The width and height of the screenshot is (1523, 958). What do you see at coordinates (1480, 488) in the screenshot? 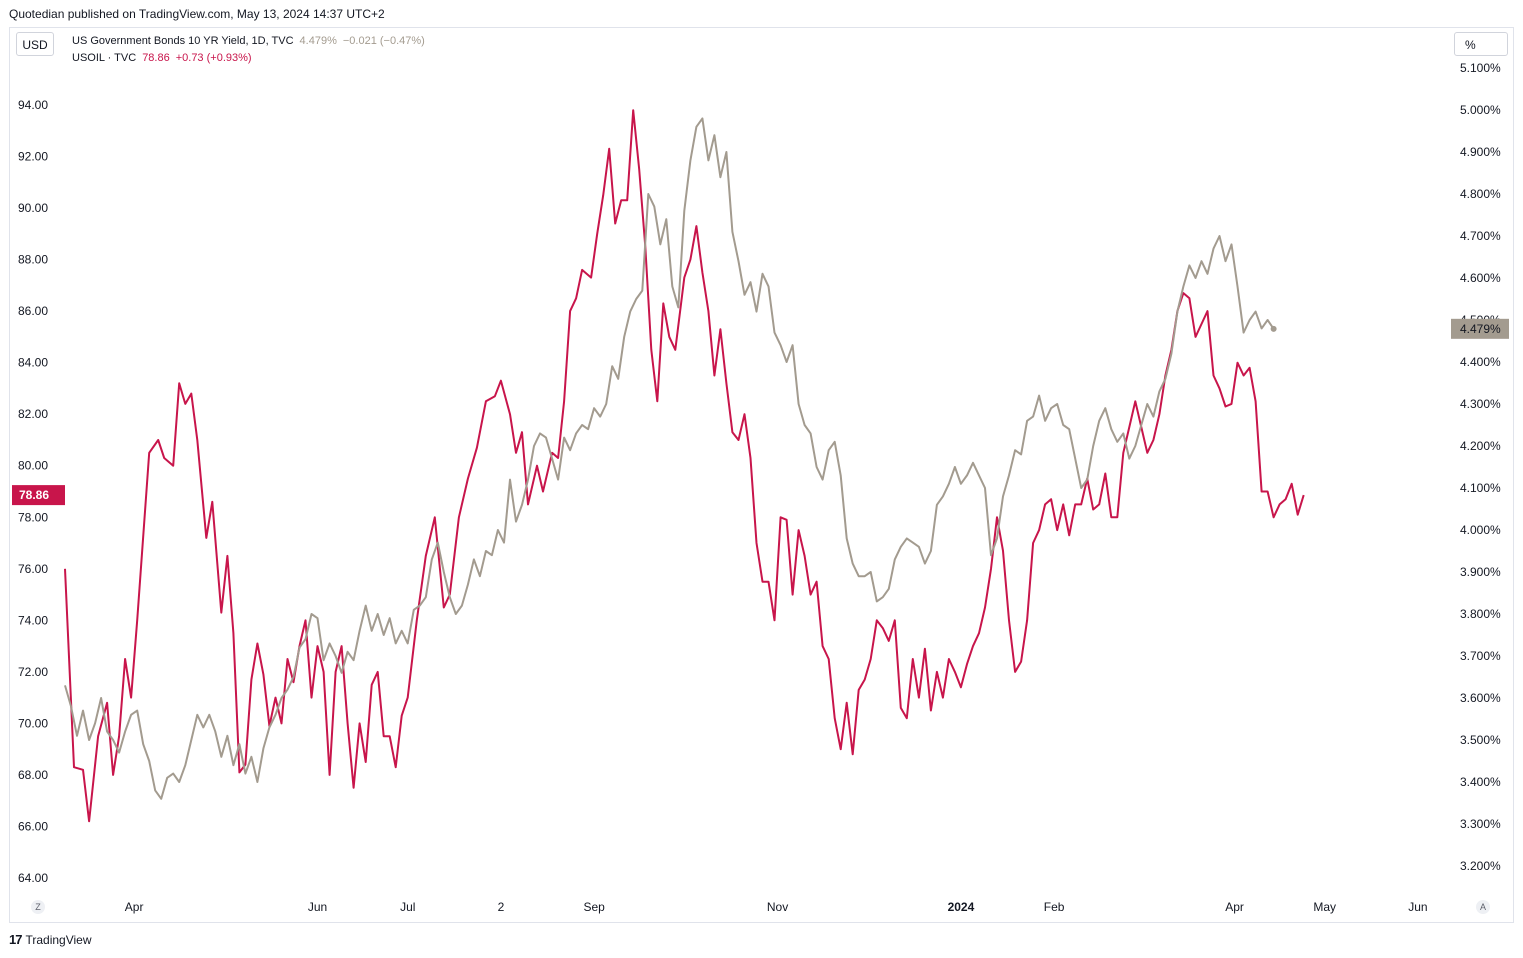
I see `right-axis-tick-label: 4.100%` at bounding box center [1480, 488].